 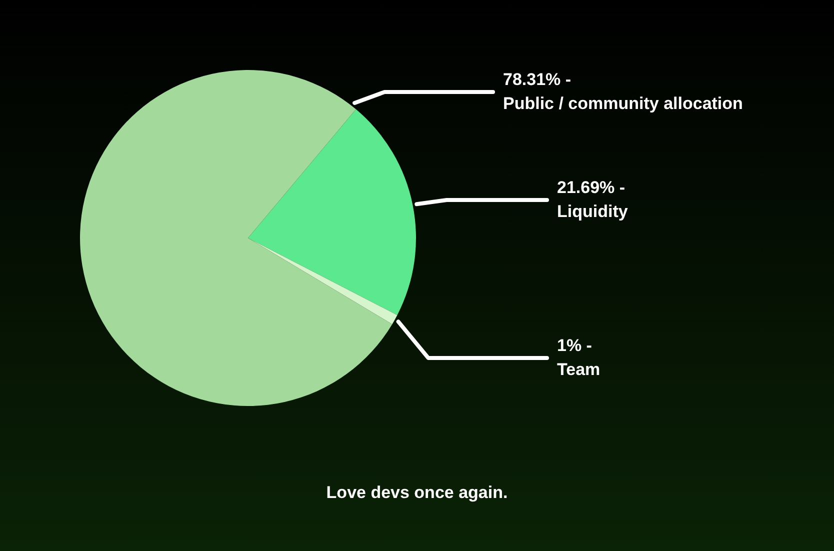 What do you see at coordinates (623, 103) in the screenshot?
I see `slice-label: Public / community allocation` at bounding box center [623, 103].